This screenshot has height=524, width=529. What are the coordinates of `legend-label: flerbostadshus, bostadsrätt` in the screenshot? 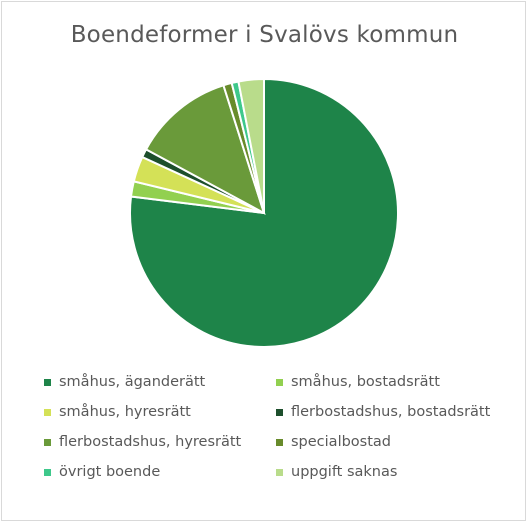 It's located at (391, 412).